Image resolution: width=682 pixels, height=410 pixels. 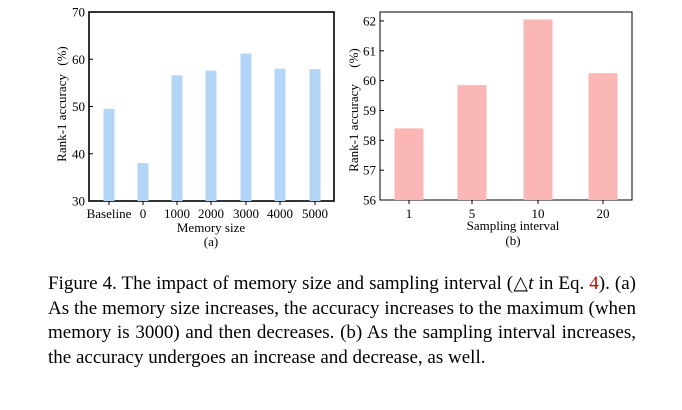 What do you see at coordinates (369, 50) in the screenshot?
I see `y-tick-label: 61` at bounding box center [369, 50].